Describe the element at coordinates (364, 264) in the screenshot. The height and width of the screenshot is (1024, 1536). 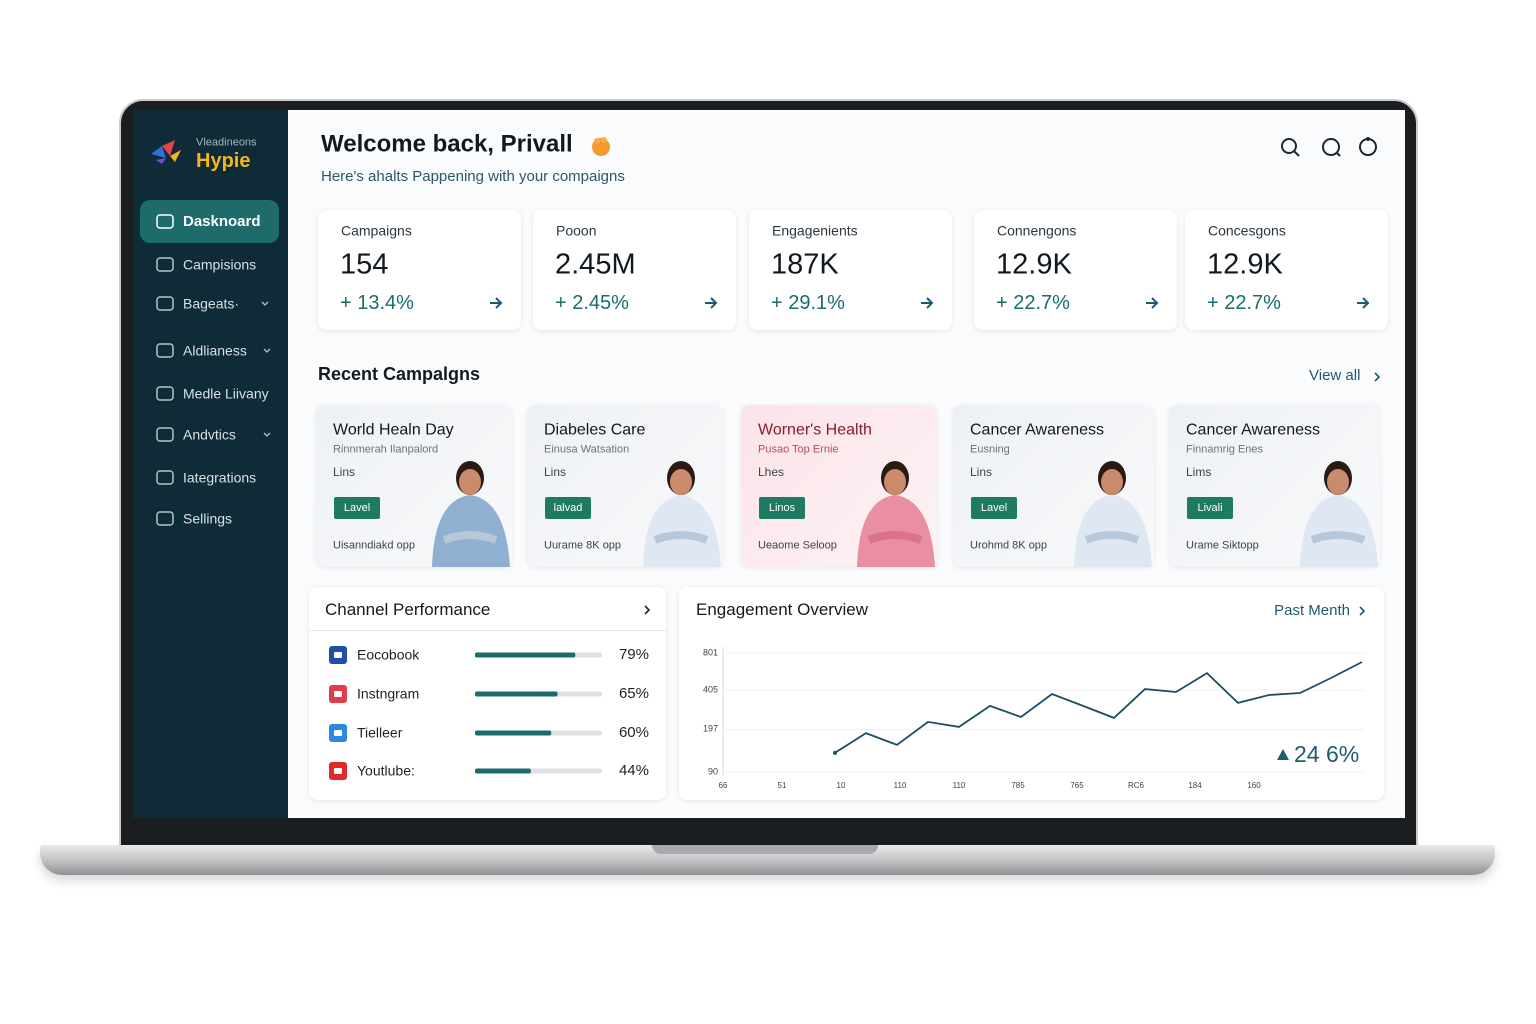
I see `stat-value: 154` at that location.